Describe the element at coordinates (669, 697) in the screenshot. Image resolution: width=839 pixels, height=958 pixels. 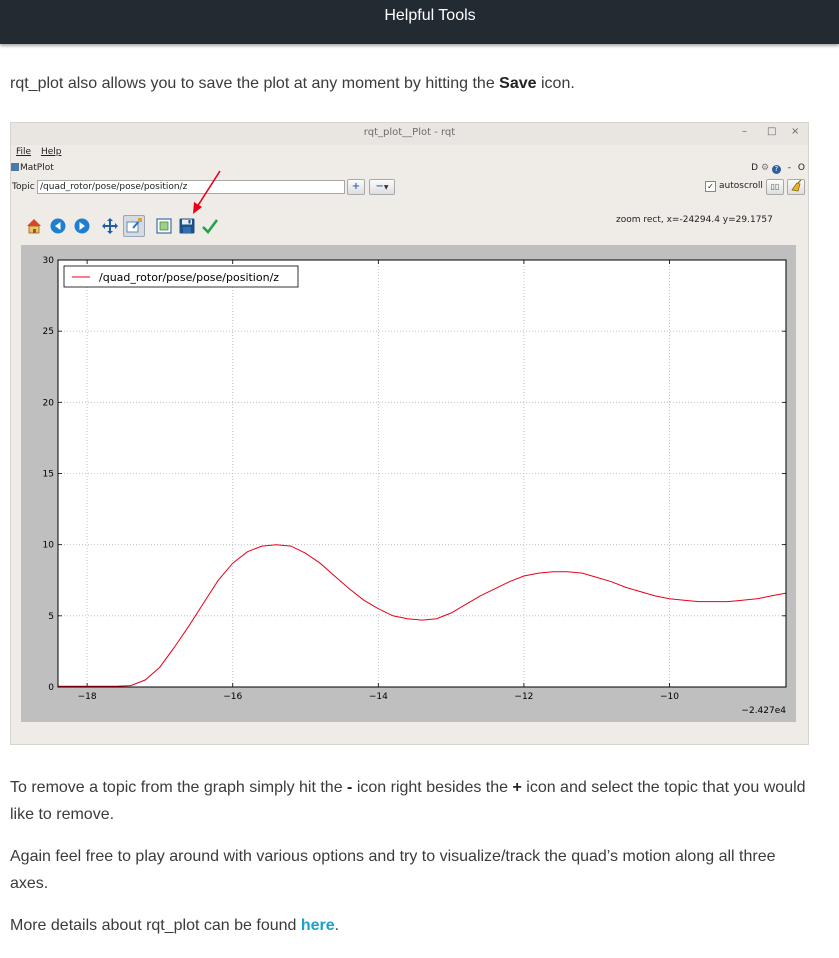
I see `x-tick-label: −10` at that location.